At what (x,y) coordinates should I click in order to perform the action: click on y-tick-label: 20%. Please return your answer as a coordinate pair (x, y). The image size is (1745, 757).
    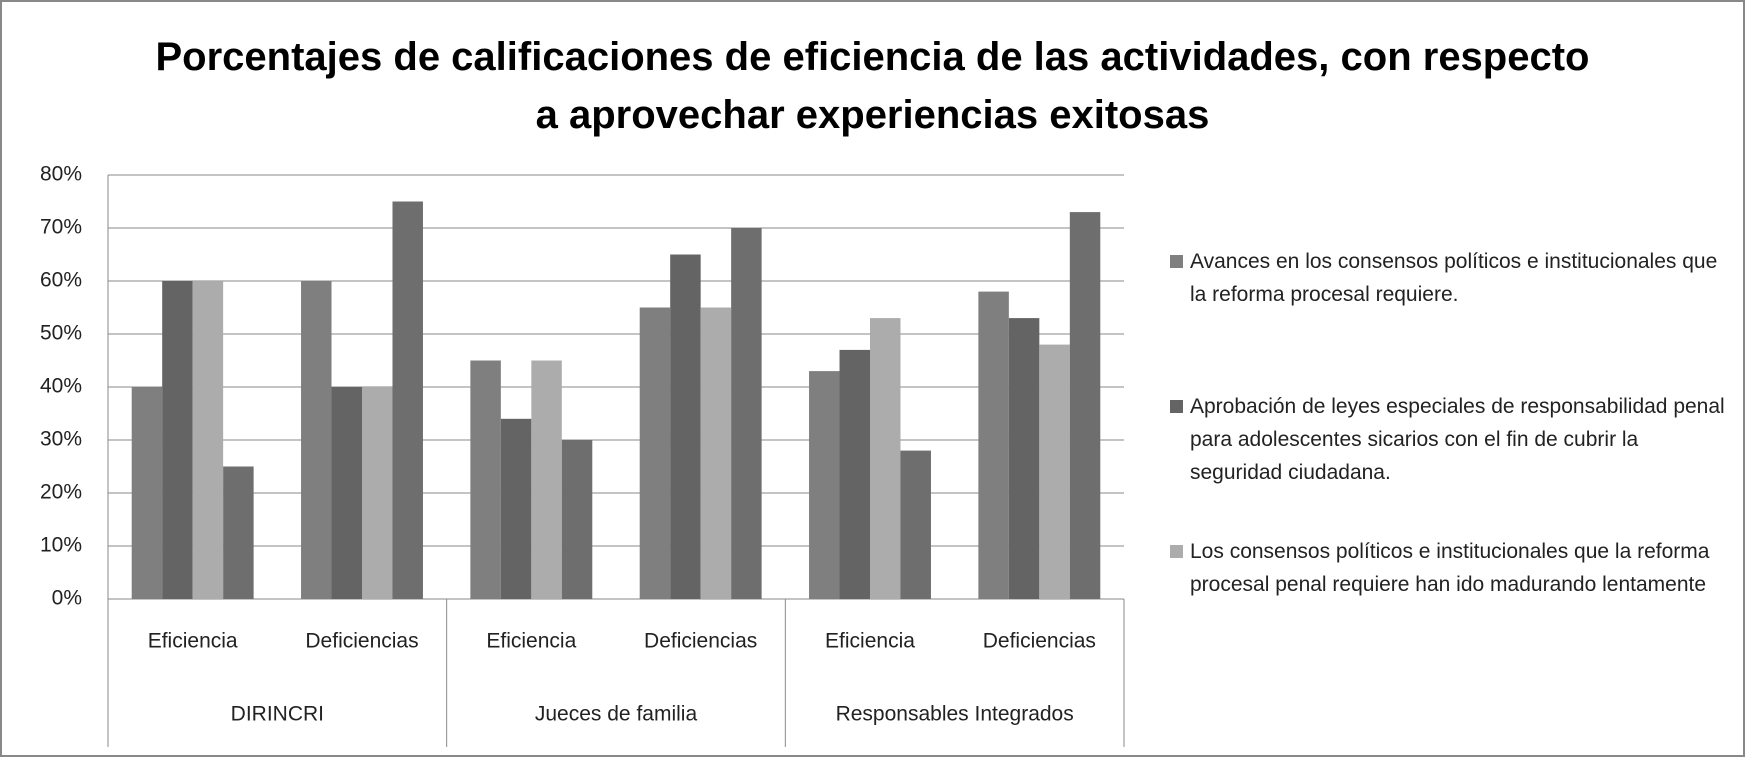
    Looking at the image, I should click on (61, 492).